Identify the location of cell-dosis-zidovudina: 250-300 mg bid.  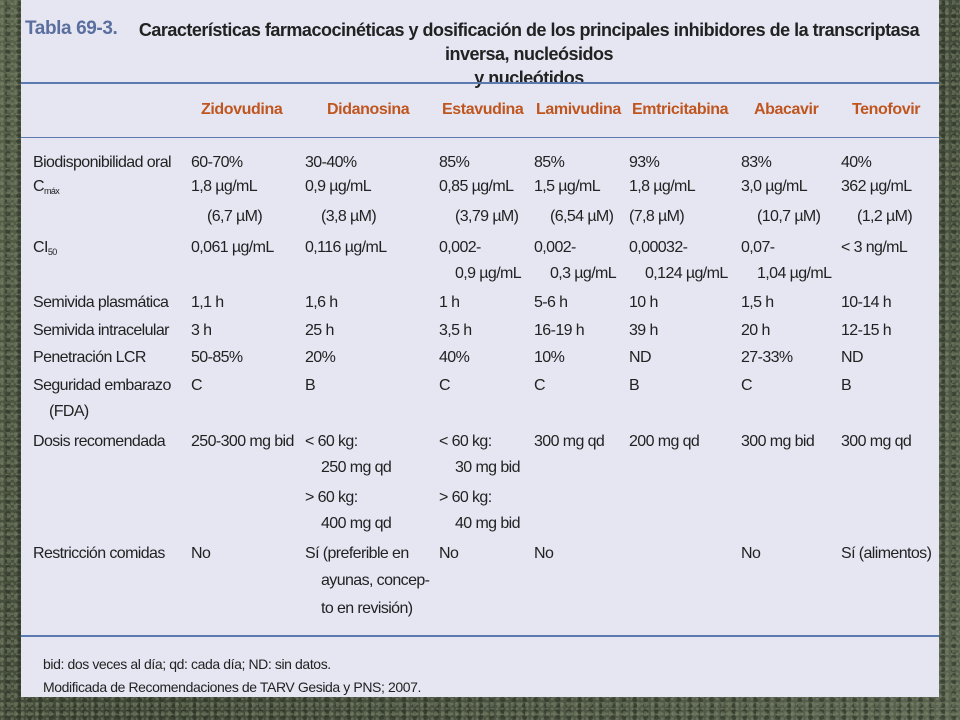
(242, 441).